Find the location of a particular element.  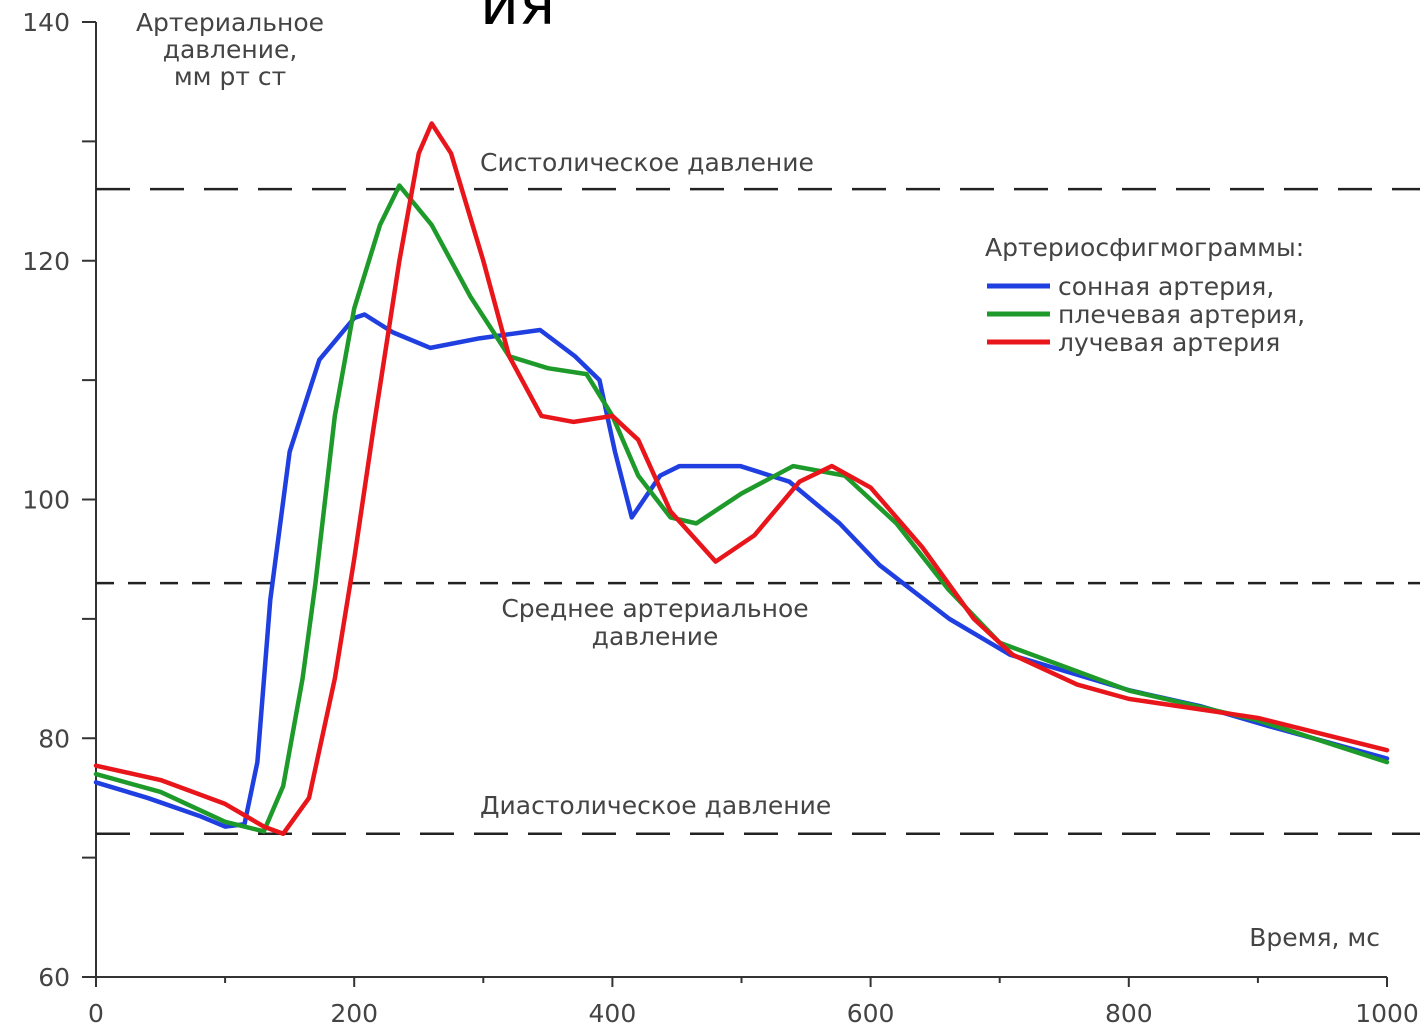

legend-title: Артериосфигмограммы: is located at coordinates (1144, 247).